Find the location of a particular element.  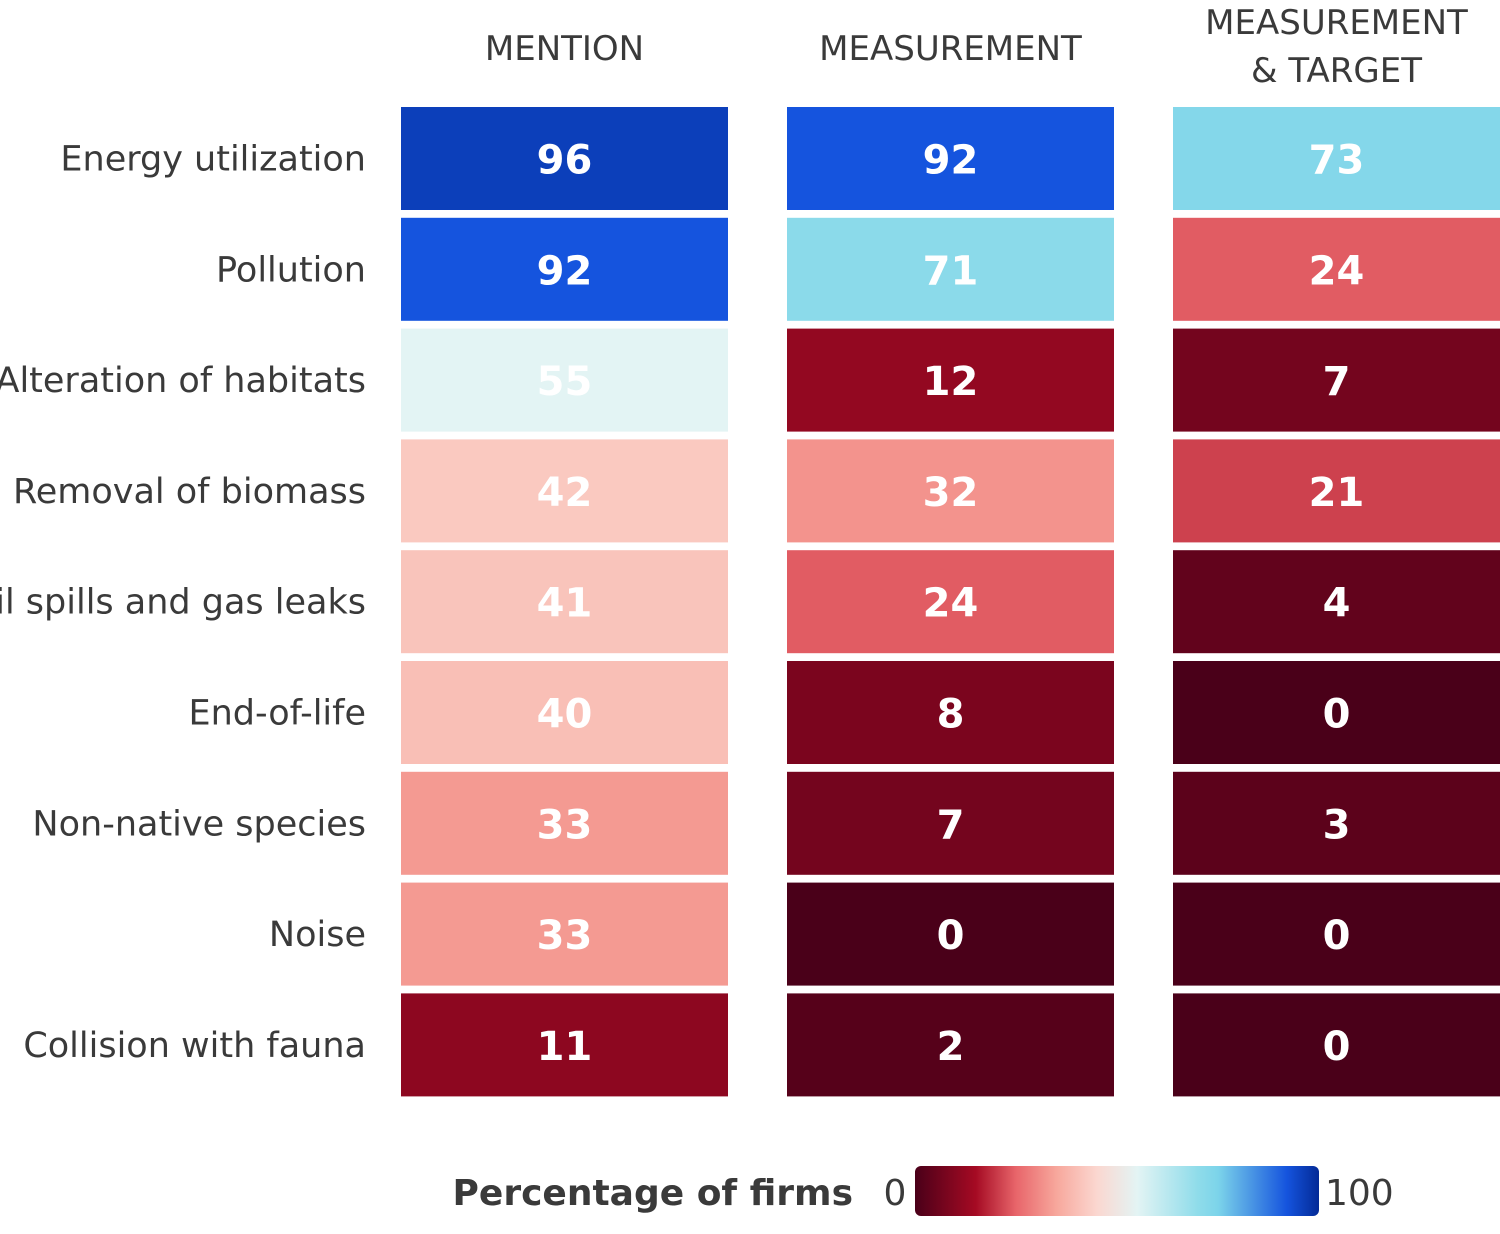

column-header-1: MENTION is located at coordinates (564, 49).